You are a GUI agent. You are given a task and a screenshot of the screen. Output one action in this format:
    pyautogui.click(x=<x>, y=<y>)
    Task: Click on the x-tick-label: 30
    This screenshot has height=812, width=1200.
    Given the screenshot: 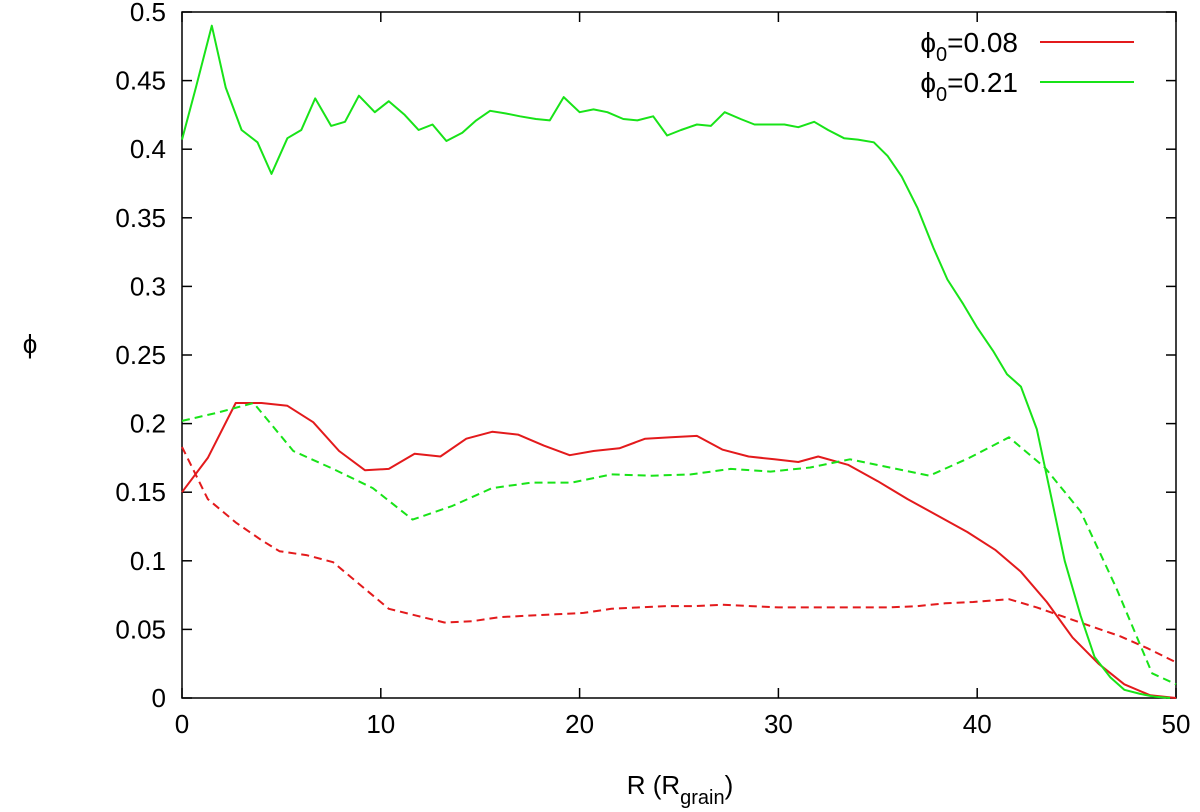 What is the action you would take?
    pyautogui.click(x=778, y=724)
    